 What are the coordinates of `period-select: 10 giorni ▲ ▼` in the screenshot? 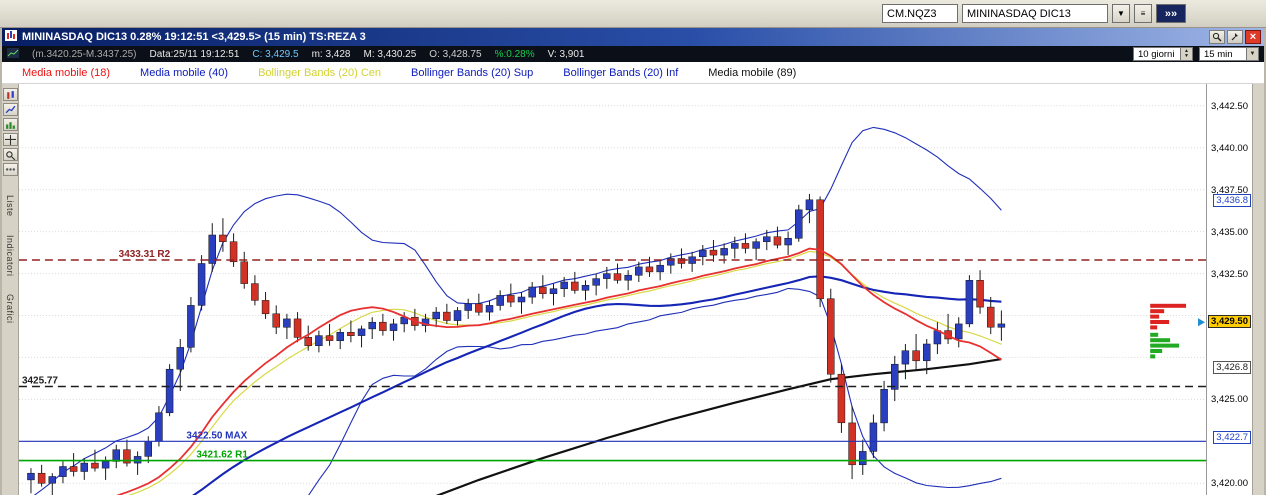 It's located at (1163, 54).